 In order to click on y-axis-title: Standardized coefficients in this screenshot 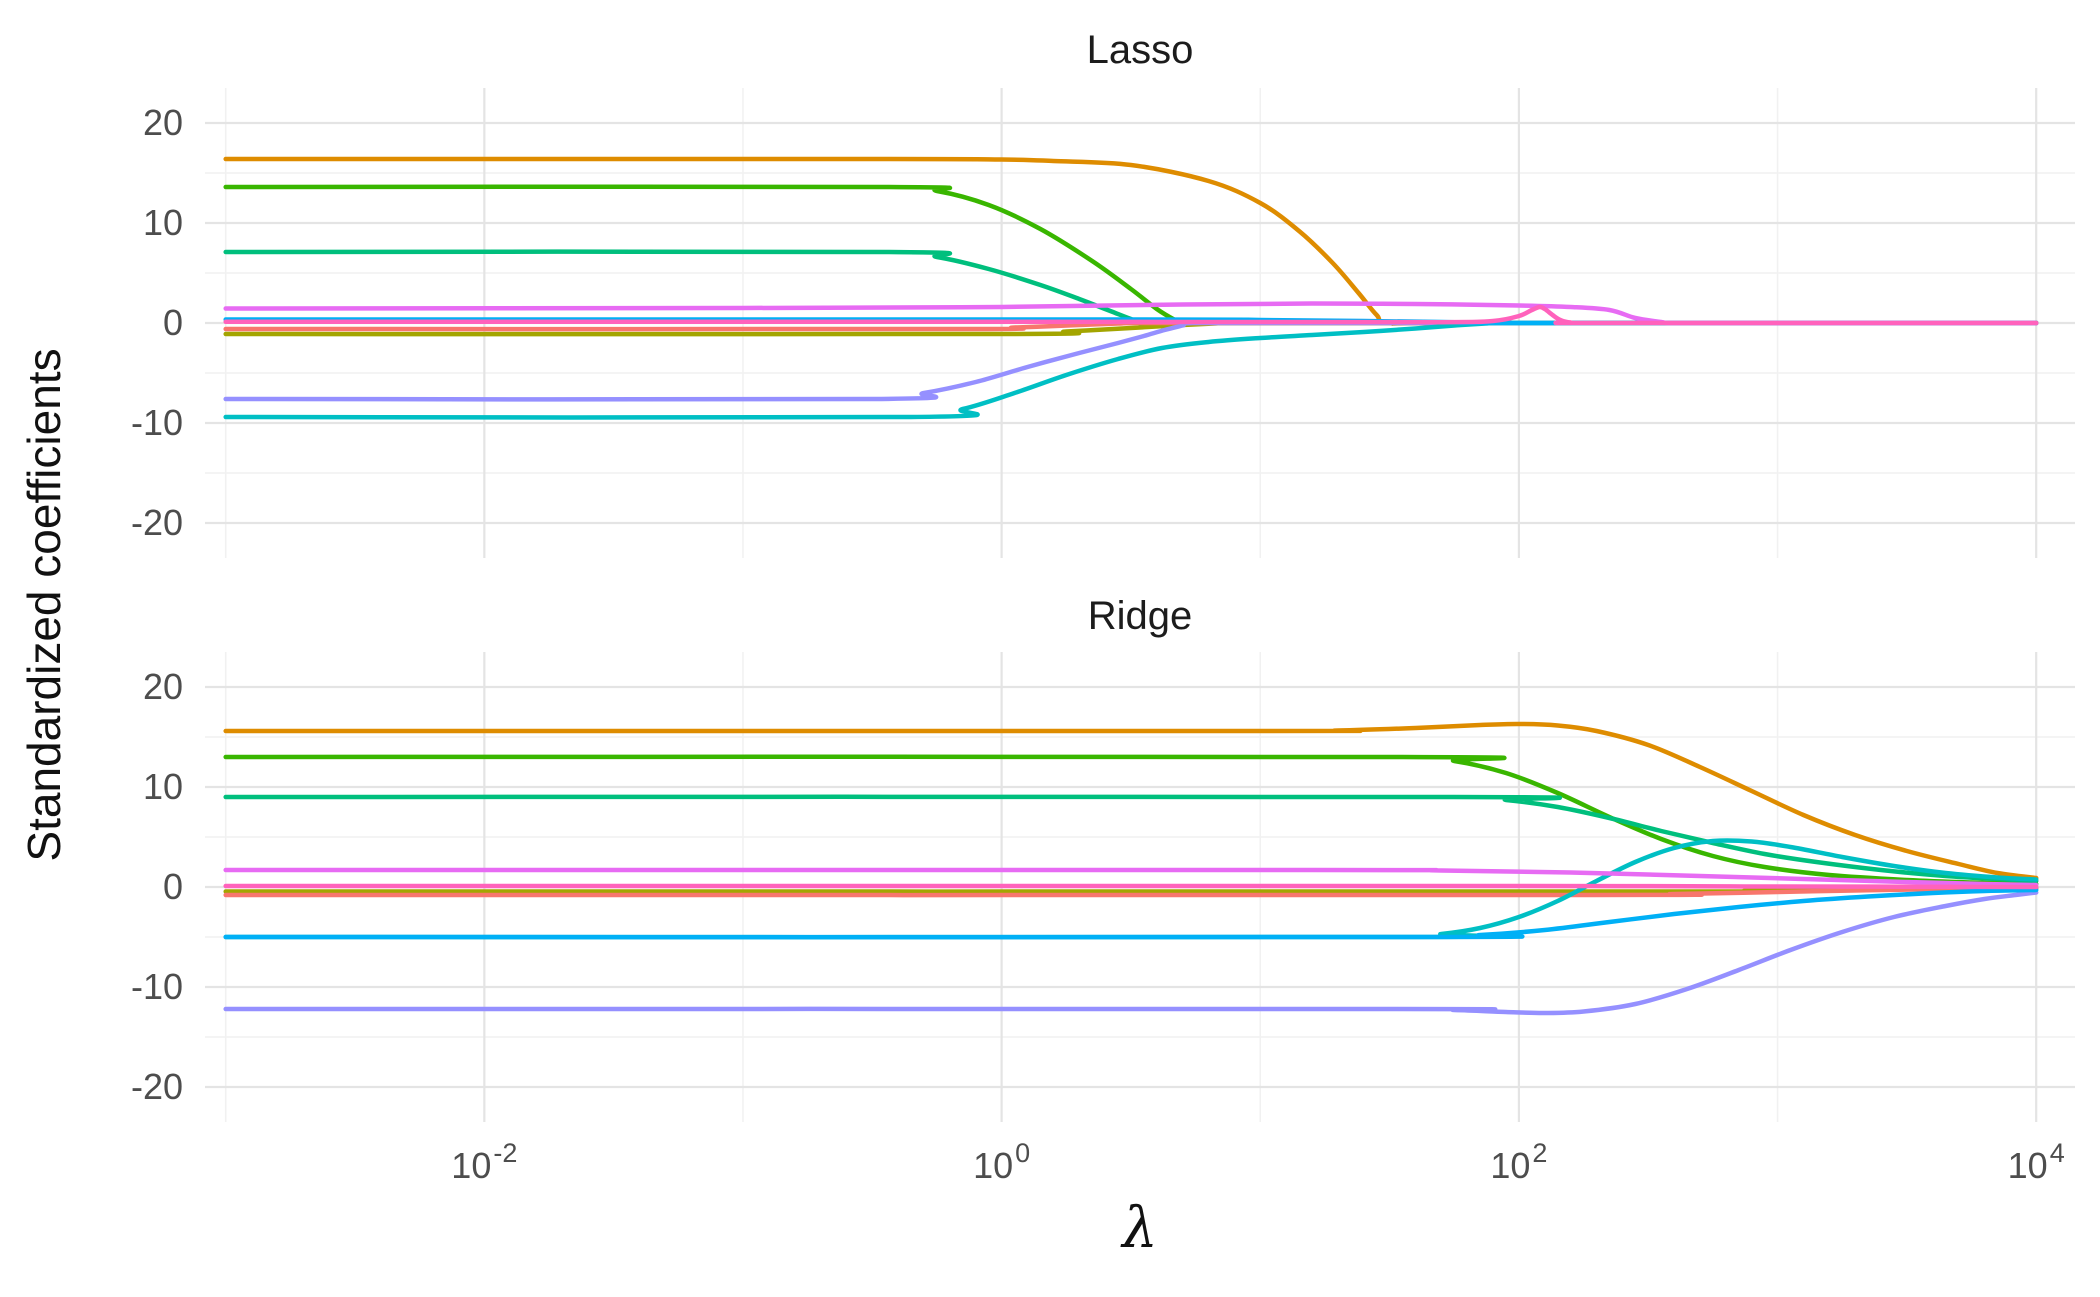, I will do `click(44, 605)`.